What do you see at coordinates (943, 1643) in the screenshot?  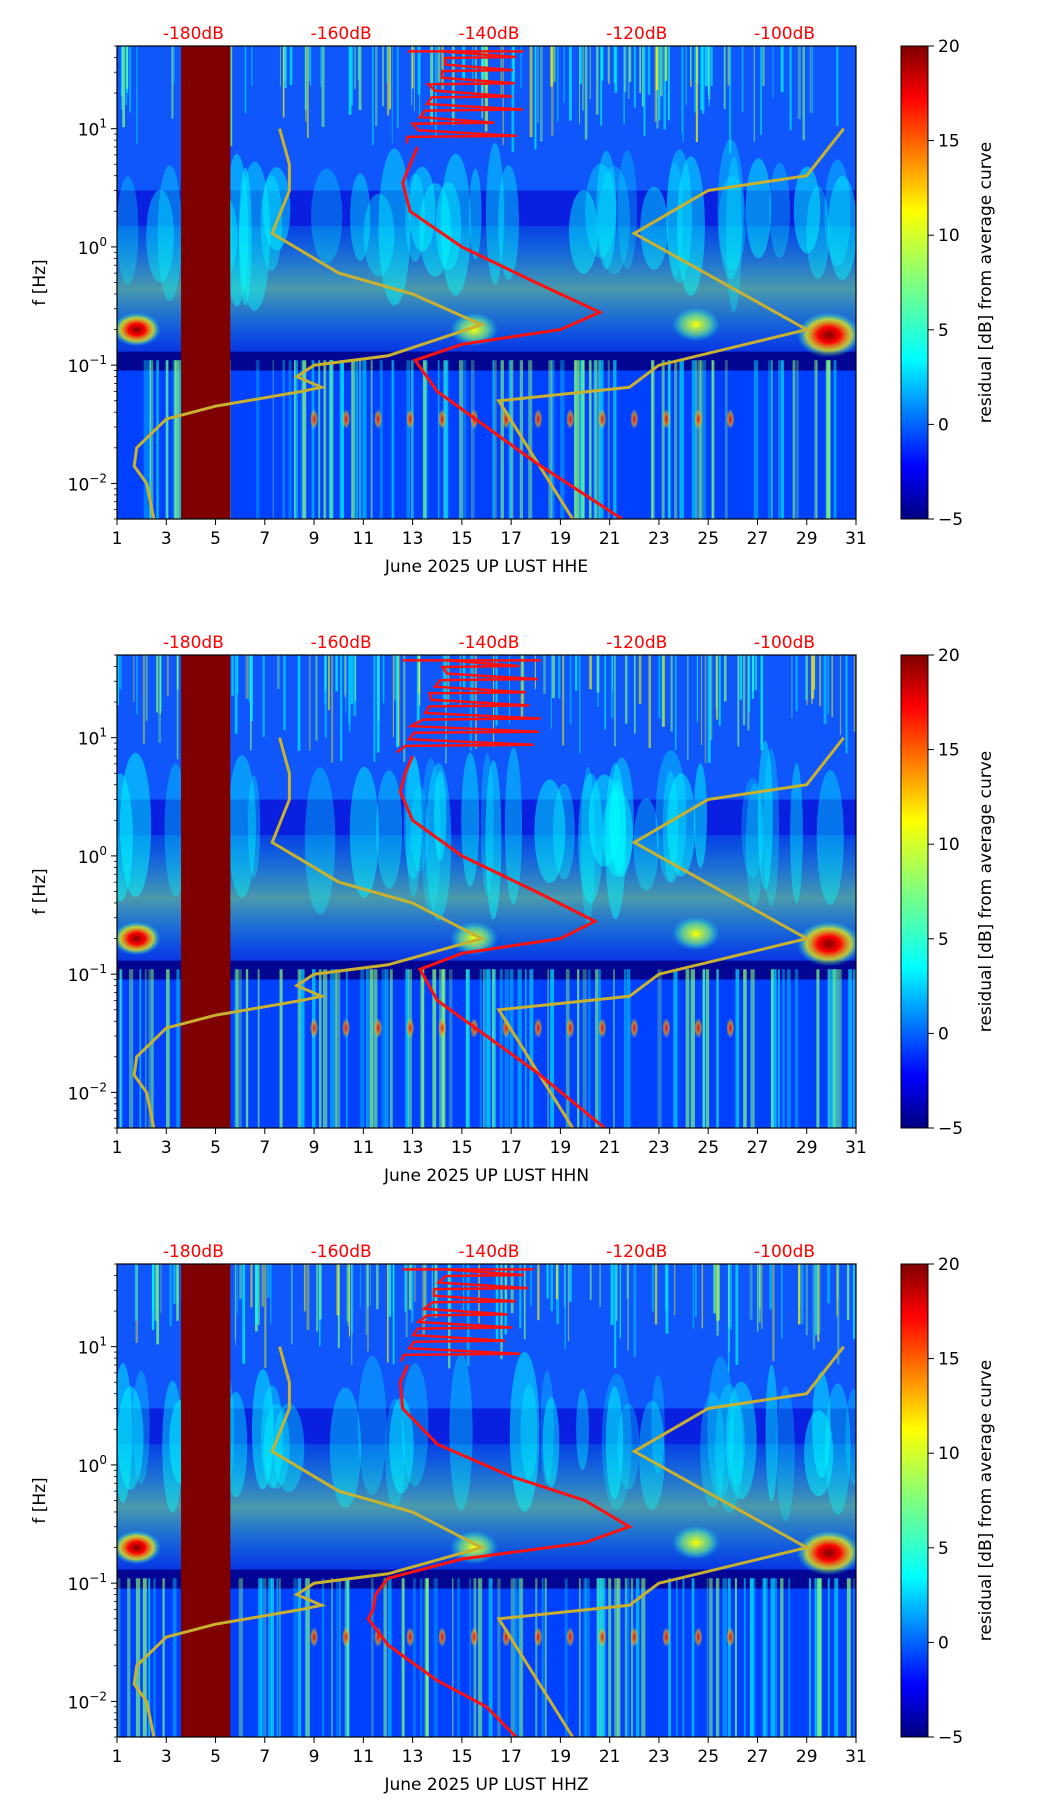 I see `colorbar-tick-label: 0` at bounding box center [943, 1643].